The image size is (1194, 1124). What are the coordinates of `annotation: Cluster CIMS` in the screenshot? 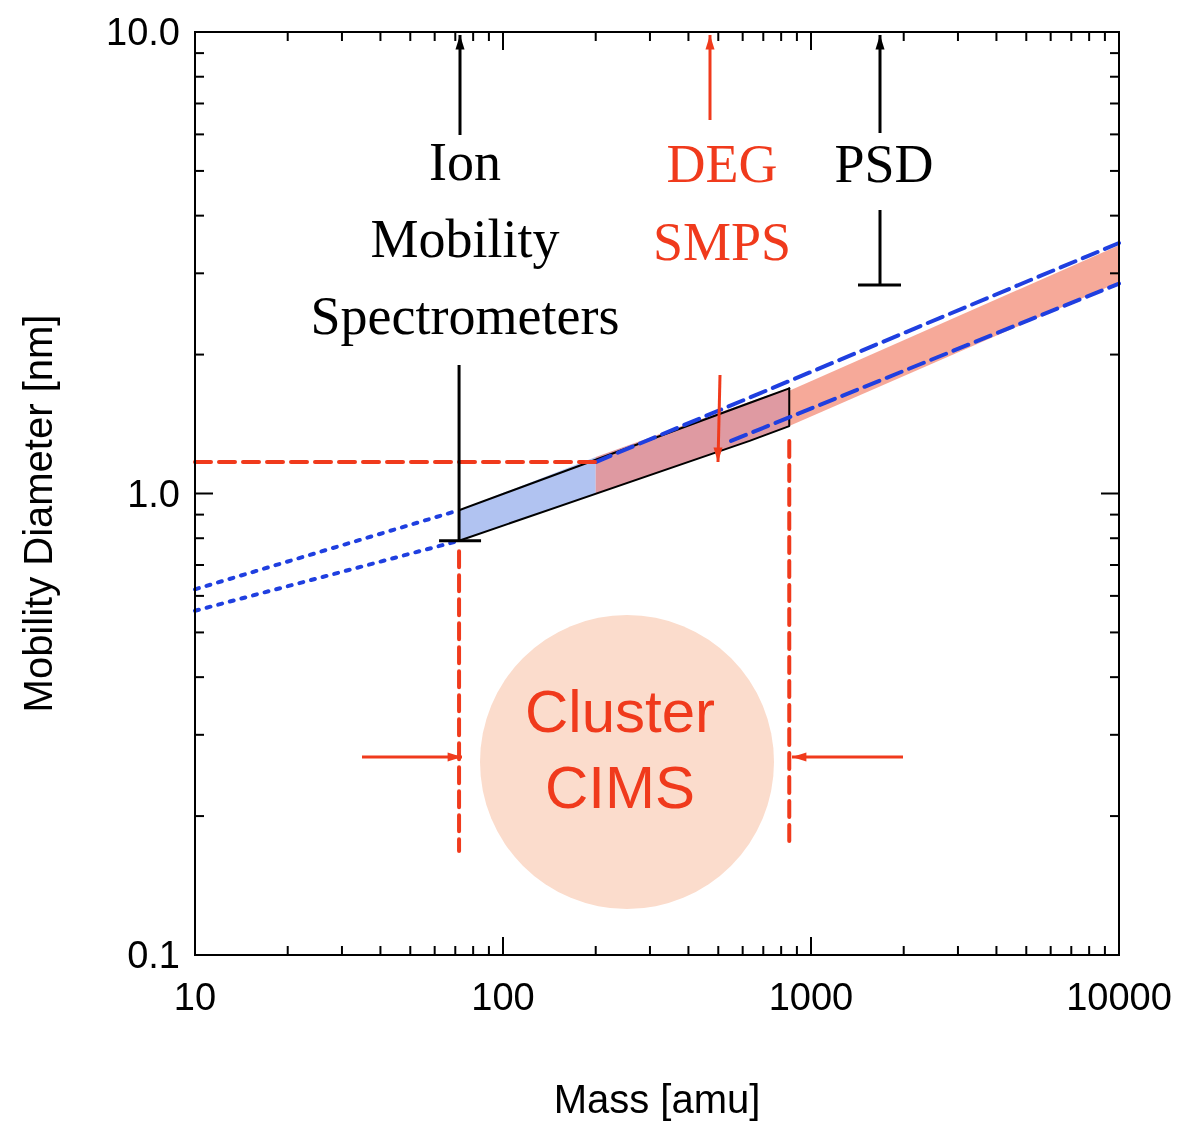 It's located at (620, 749).